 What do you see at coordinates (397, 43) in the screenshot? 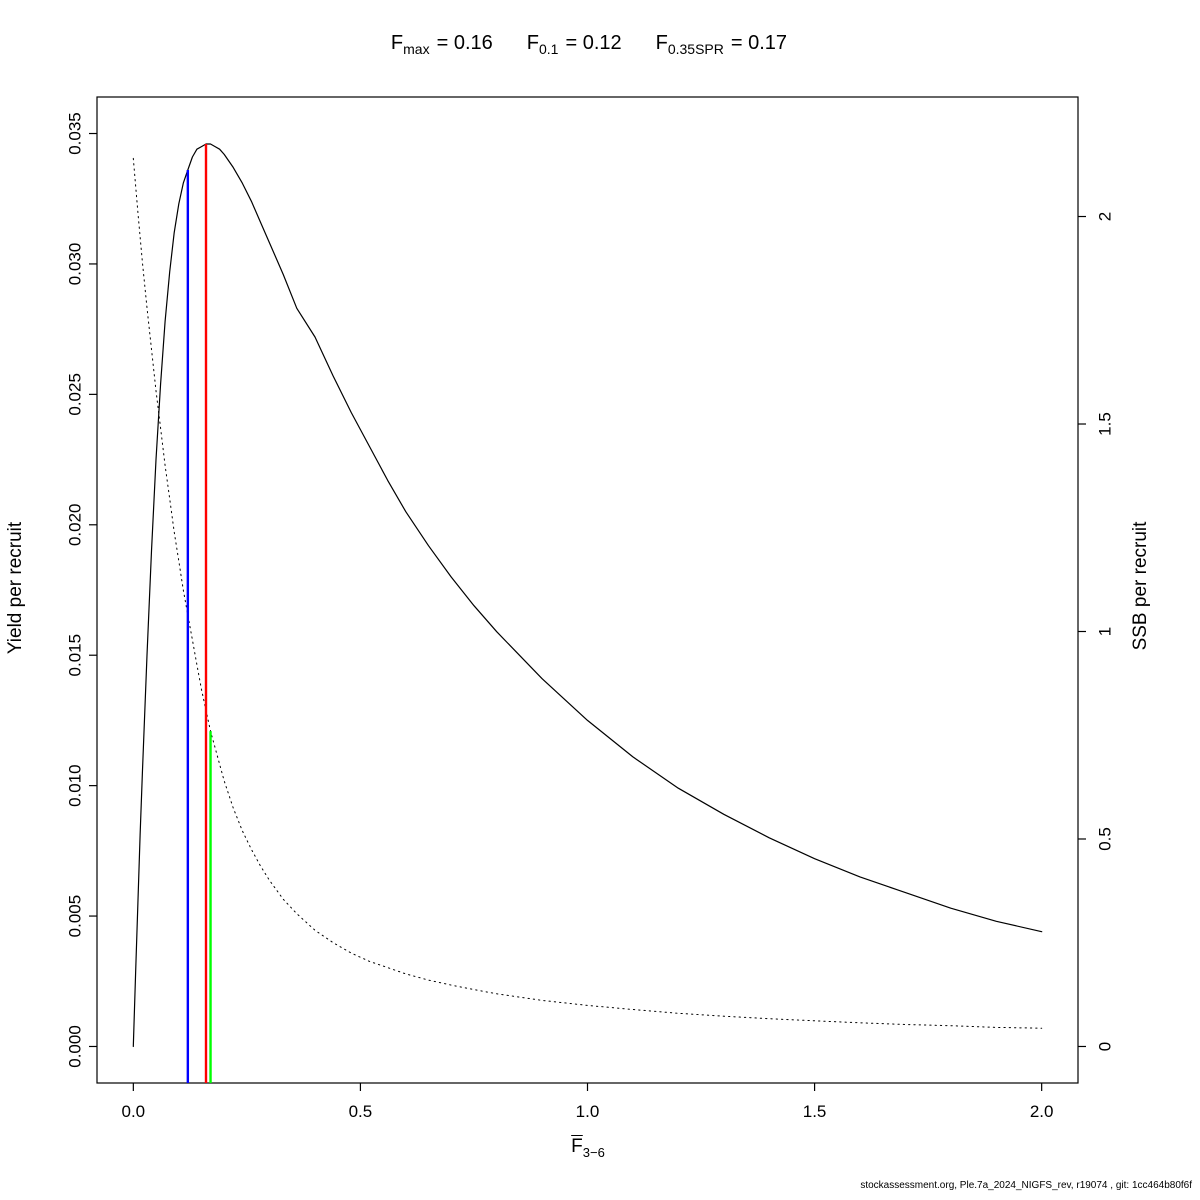
I see `fmax-base: F` at bounding box center [397, 43].